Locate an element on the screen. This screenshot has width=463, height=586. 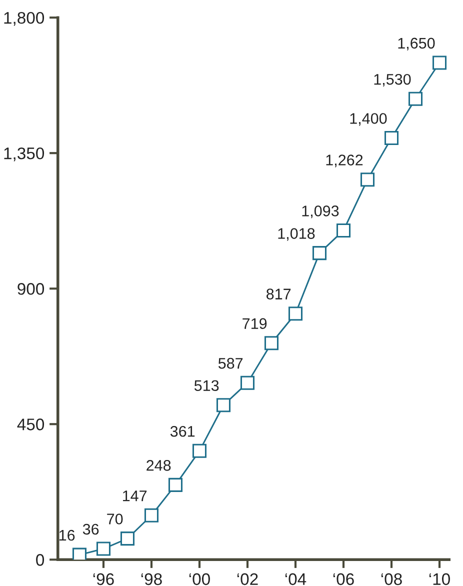
x-tick-label: ‘10 is located at coordinates (439, 579).